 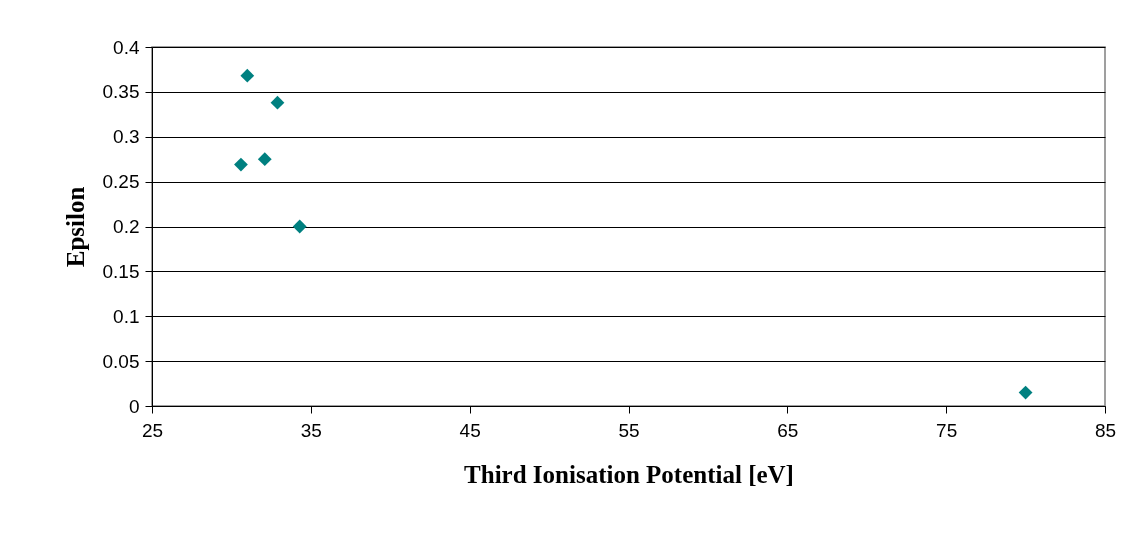 I want to click on y-axis-title: Epsilon, so click(x=75, y=227).